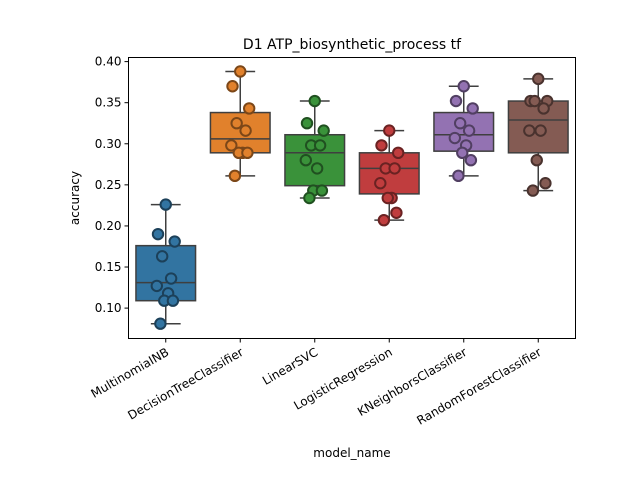 The image size is (640, 484). What do you see at coordinates (108, 267) in the screenshot?
I see `y-tick-label: 0.15` at bounding box center [108, 267].